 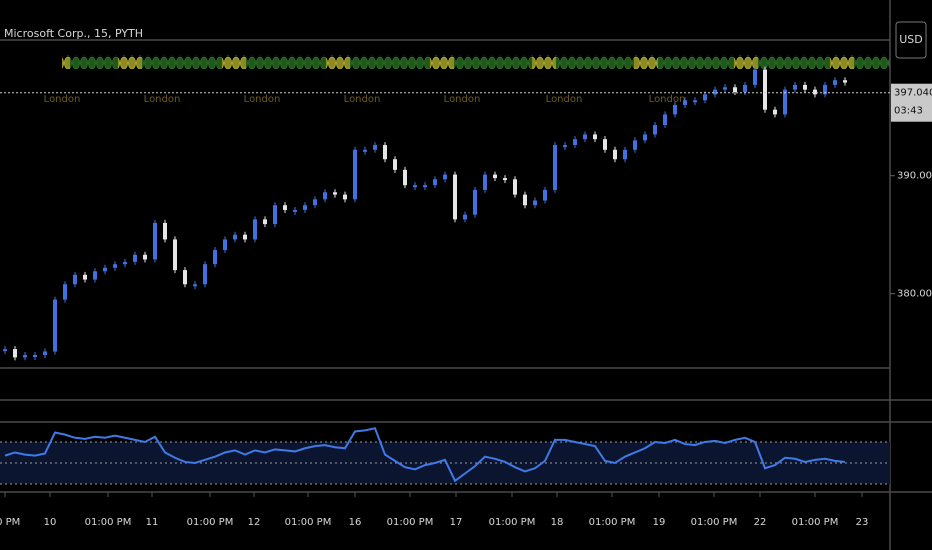 I want to click on currency: USD, so click(x=911, y=39).